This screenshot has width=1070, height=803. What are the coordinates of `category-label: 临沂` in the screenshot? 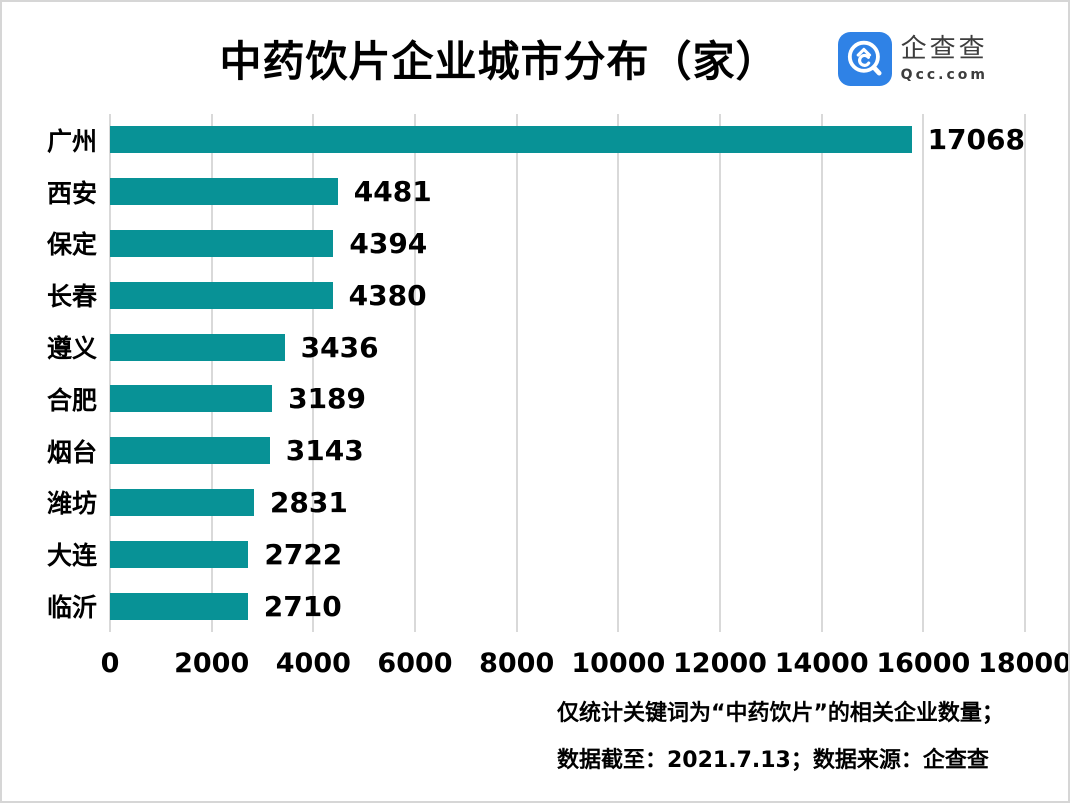 It's located at (71, 608).